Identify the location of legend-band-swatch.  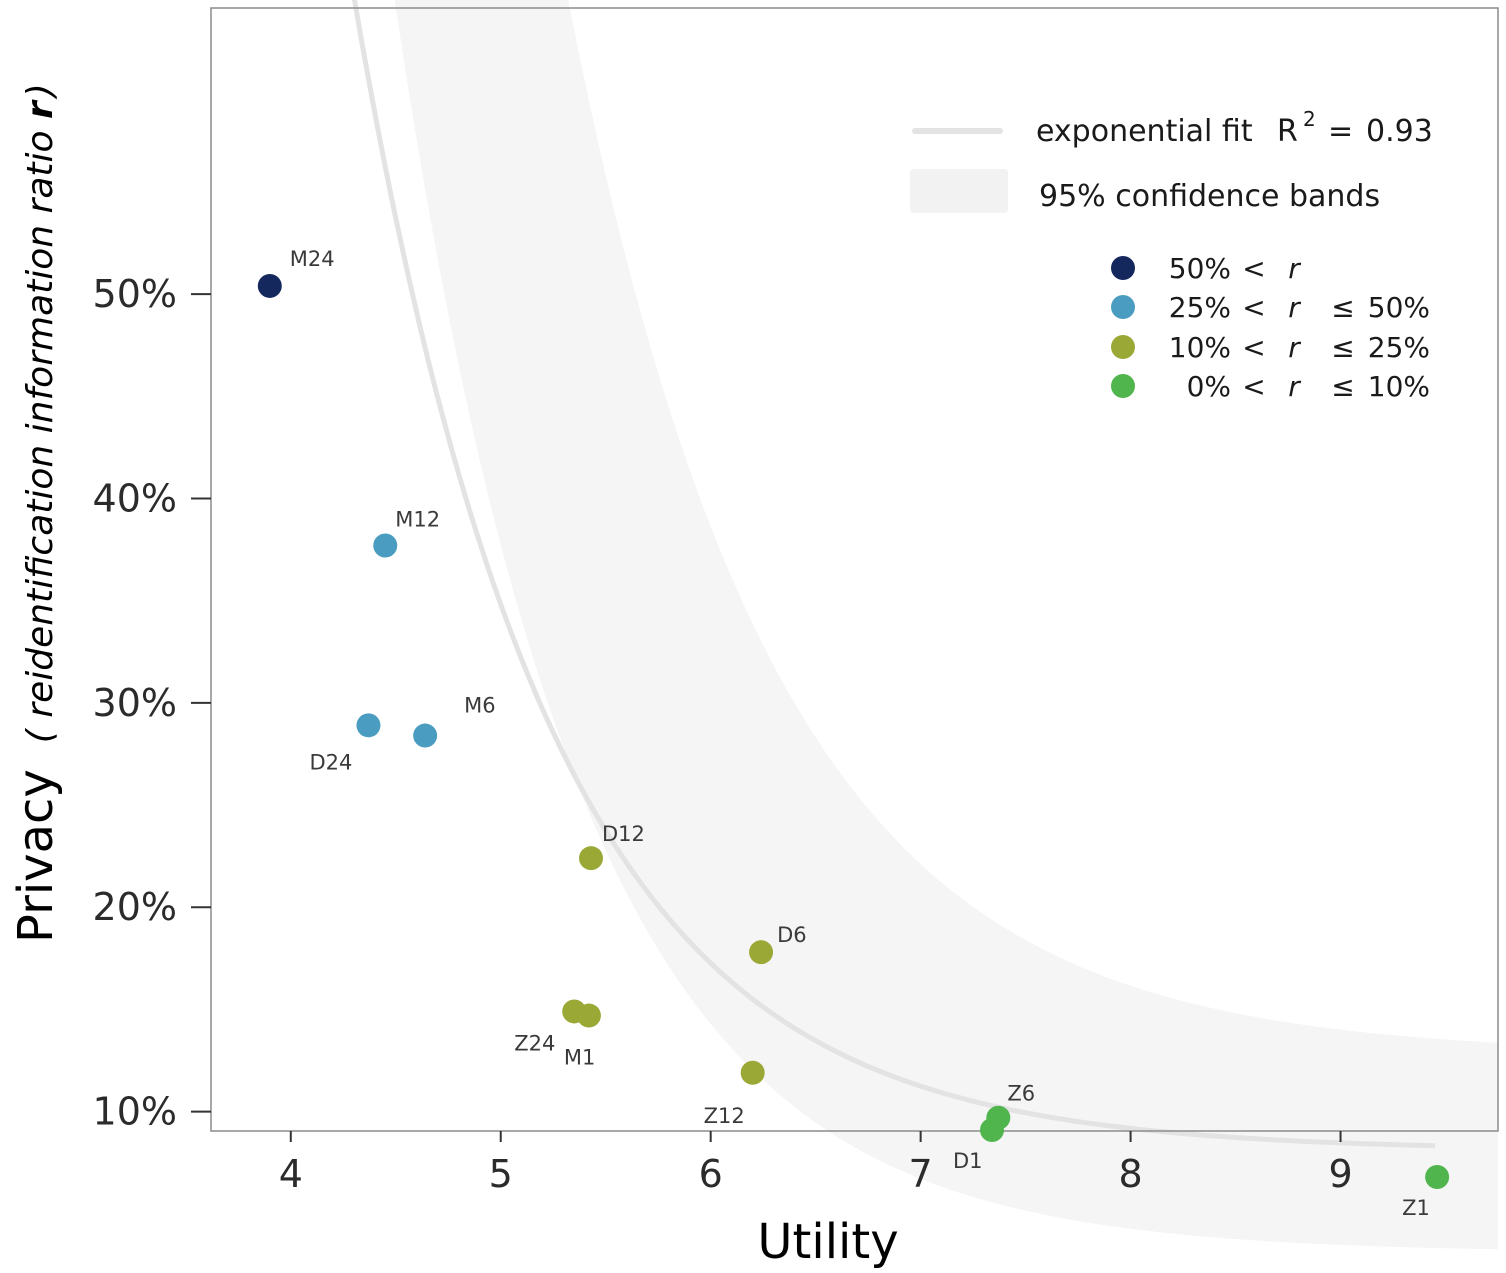
(959, 191).